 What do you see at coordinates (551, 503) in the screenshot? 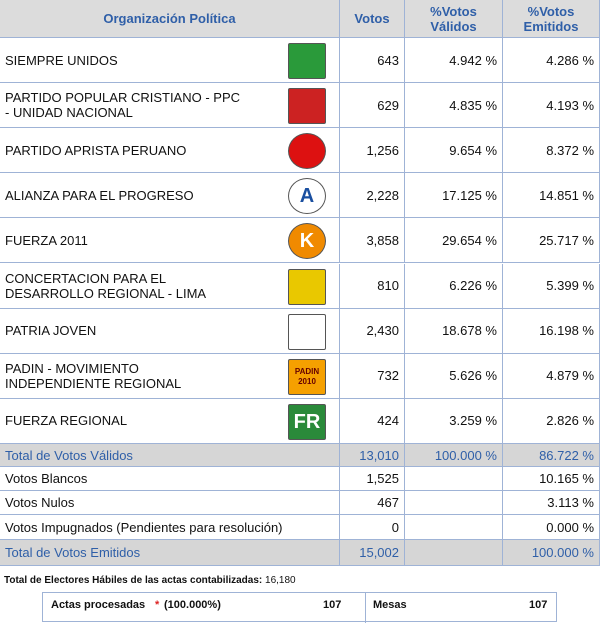
I see `emitidos: 3.113 %` at bounding box center [551, 503].